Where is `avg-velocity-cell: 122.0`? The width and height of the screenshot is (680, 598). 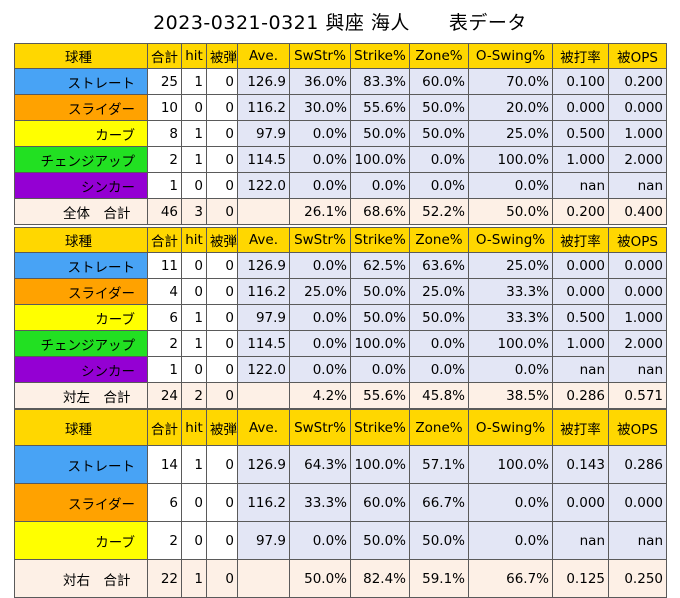
avg-velocity-cell: 122.0 is located at coordinates (263, 185).